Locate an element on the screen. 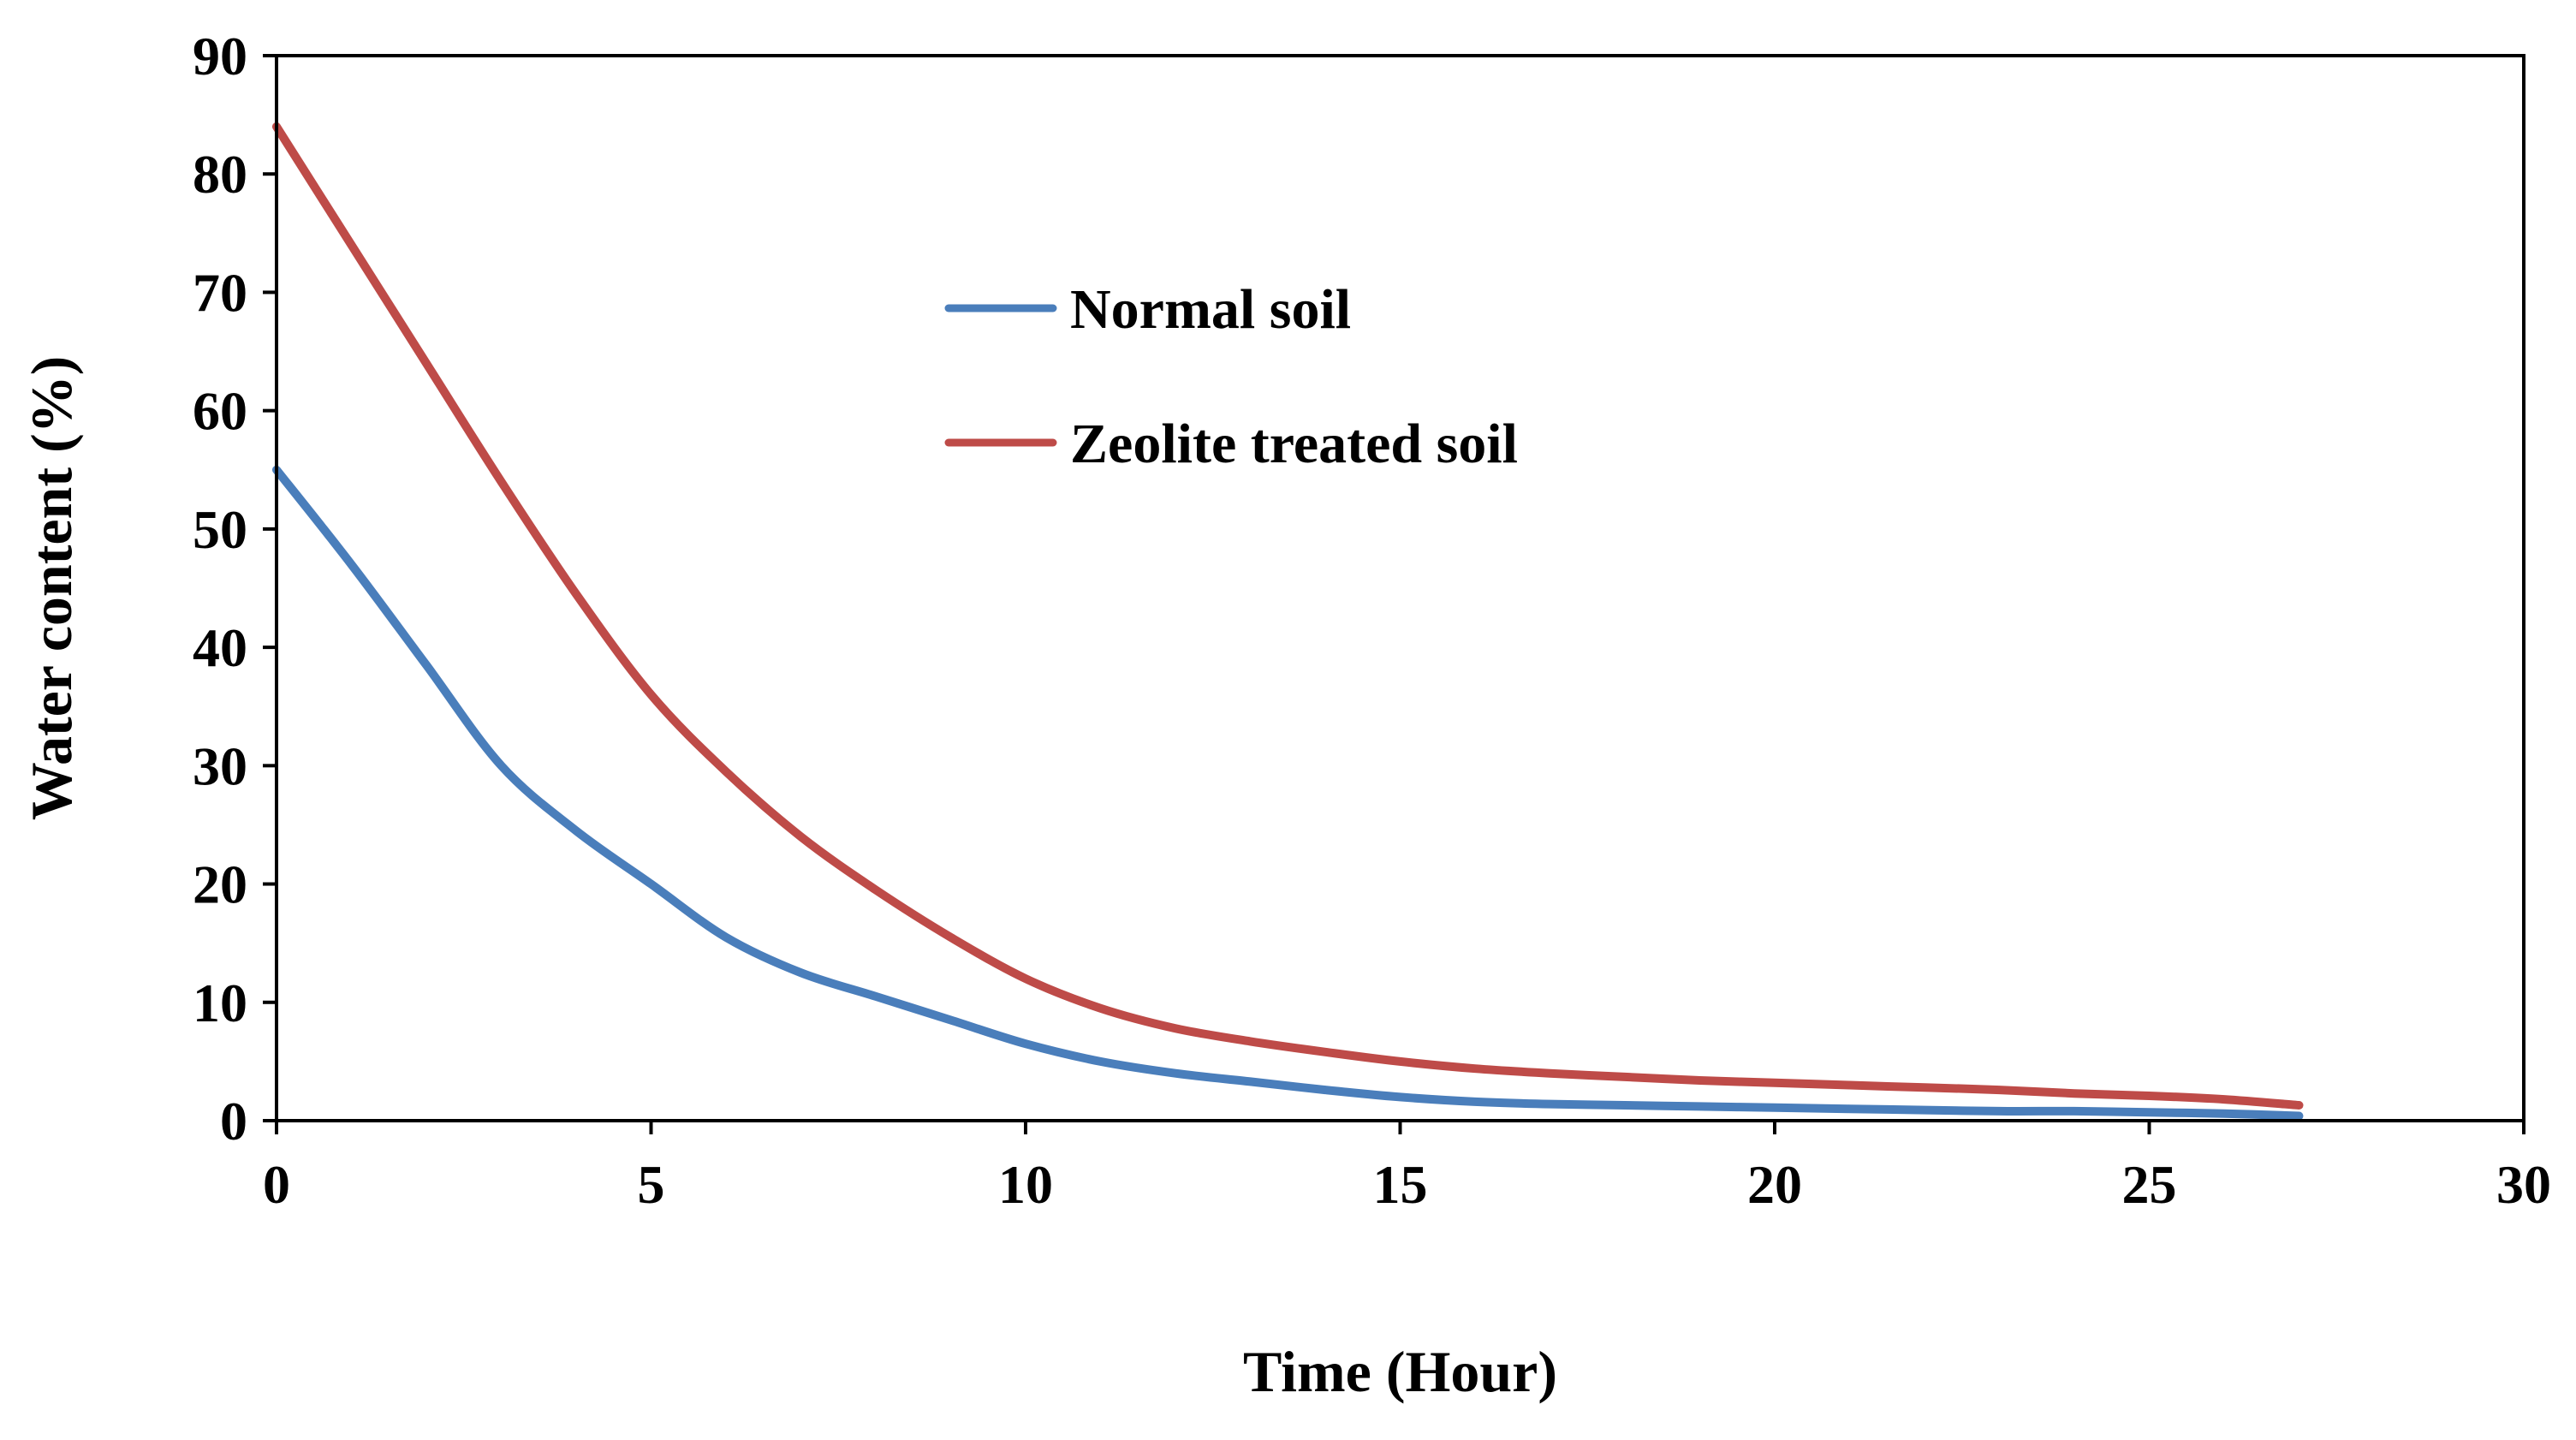 This screenshot has height=1440, width=2576. y-tick-label: 20 is located at coordinates (220, 885).